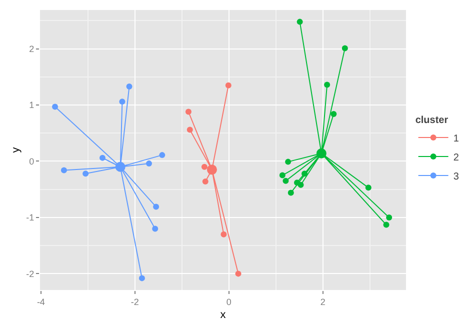  What do you see at coordinates (223, 315) in the screenshot?
I see `x-axis-title: x` at bounding box center [223, 315].